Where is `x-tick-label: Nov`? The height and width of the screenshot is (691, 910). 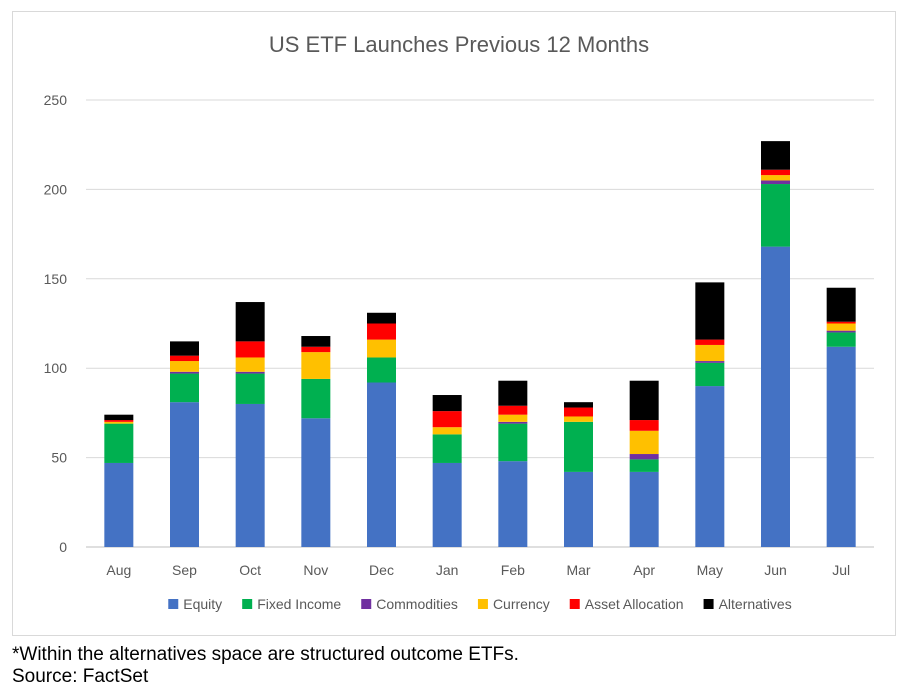
x-tick-label: Nov is located at coordinates (315, 570).